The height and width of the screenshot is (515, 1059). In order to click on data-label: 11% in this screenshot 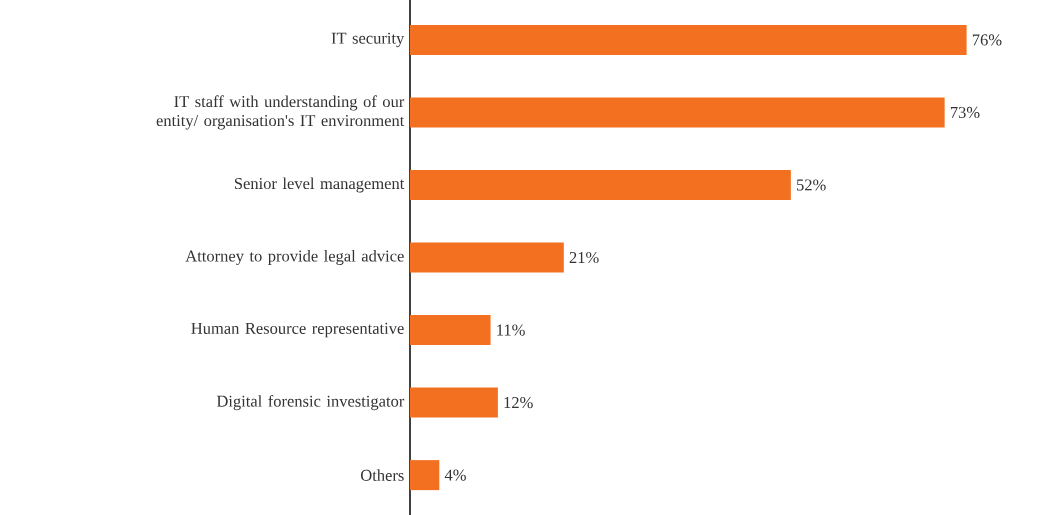, I will do `click(511, 330)`.